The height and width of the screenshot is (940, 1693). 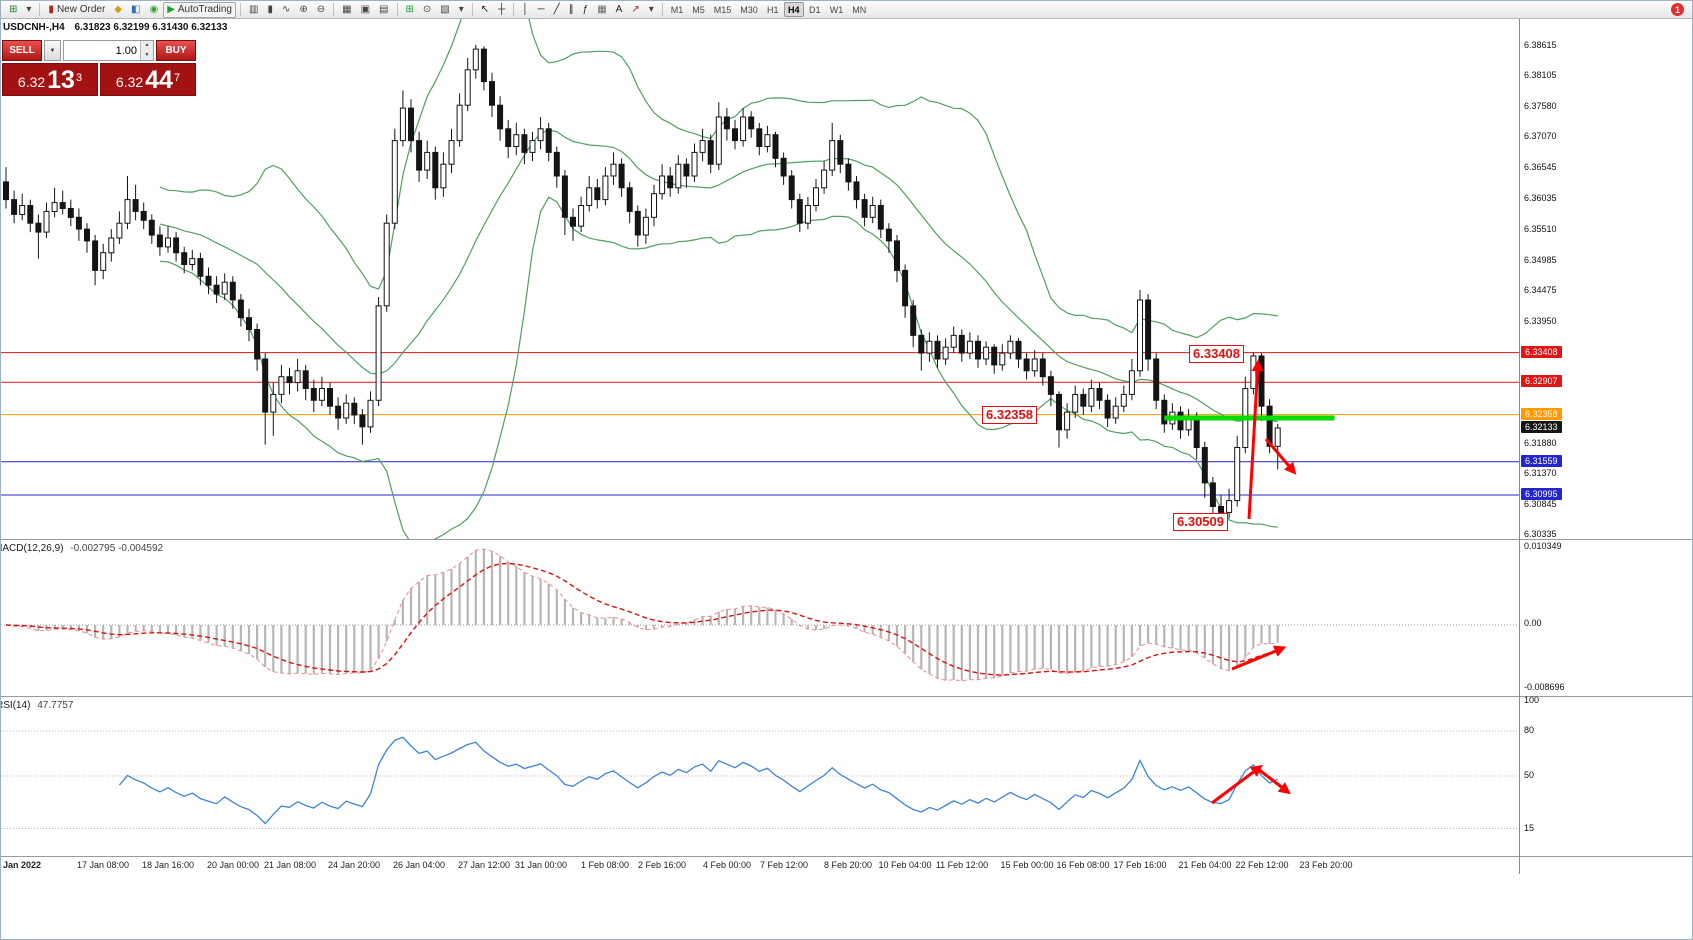 What do you see at coordinates (233, 865) in the screenshot?
I see `time-axis-label: 20 Jan 00:00` at bounding box center [233, 865].